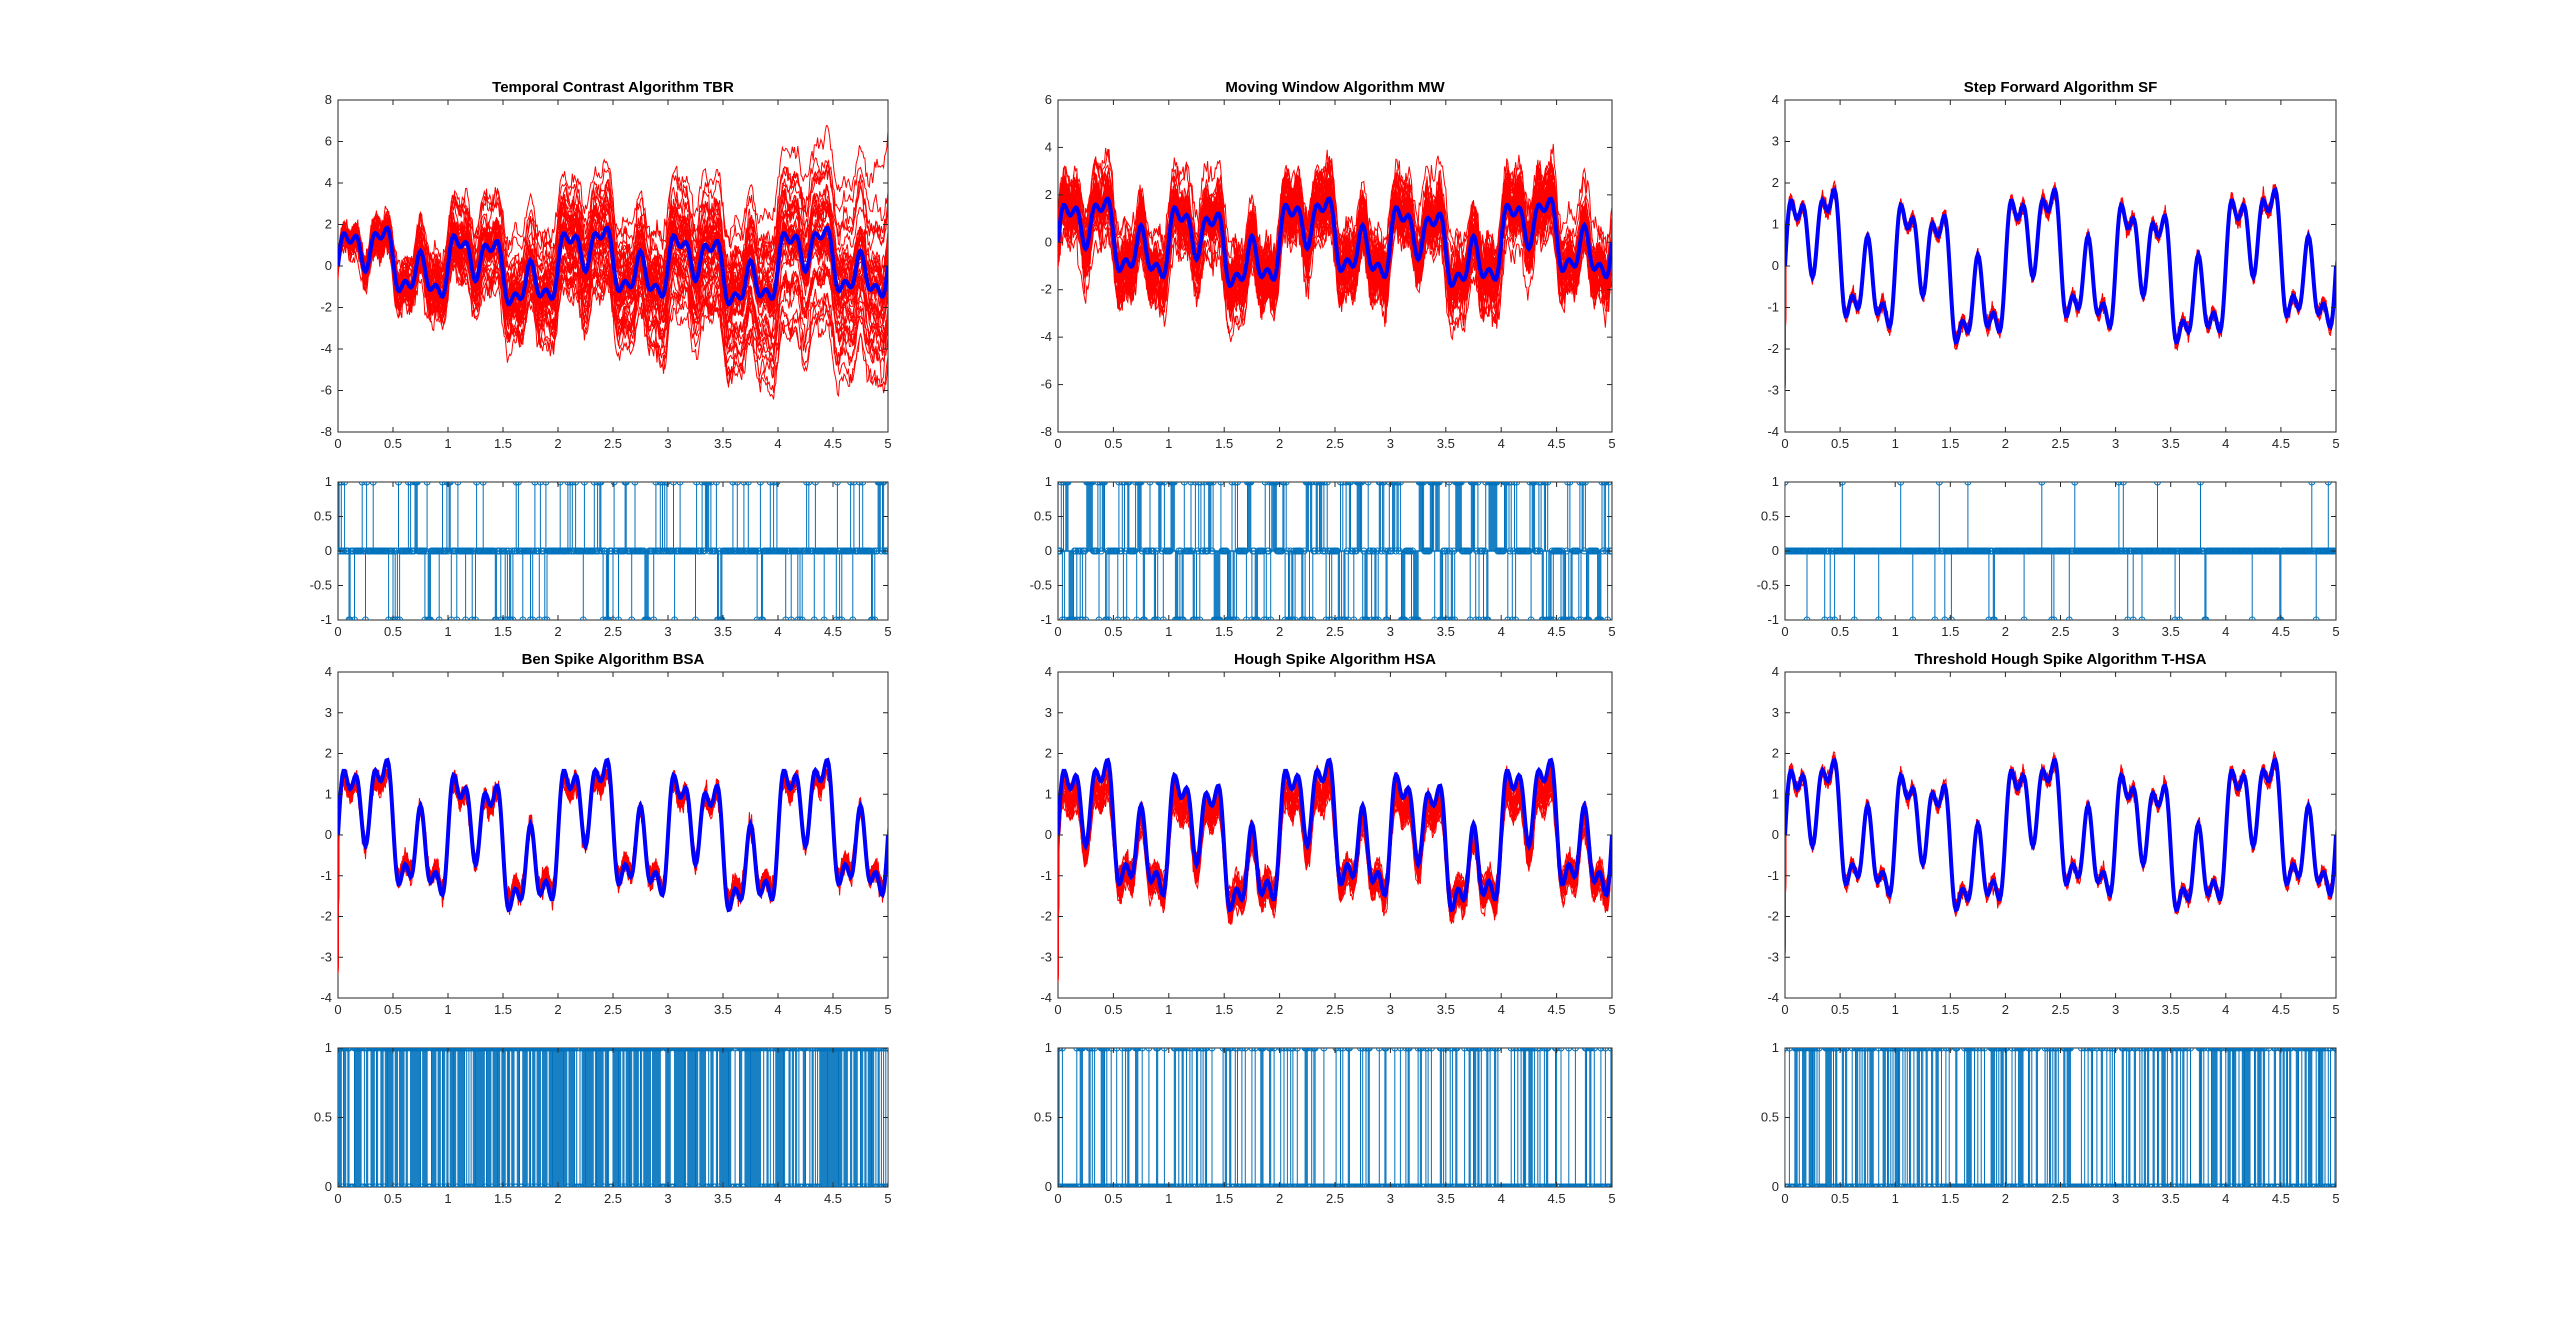  What do you see at coordinates (613, 87) in the screenshot?
I see `tbr-signal-title: Temporal Contrast Algorithm TBR` at bounding box center [613, 87].